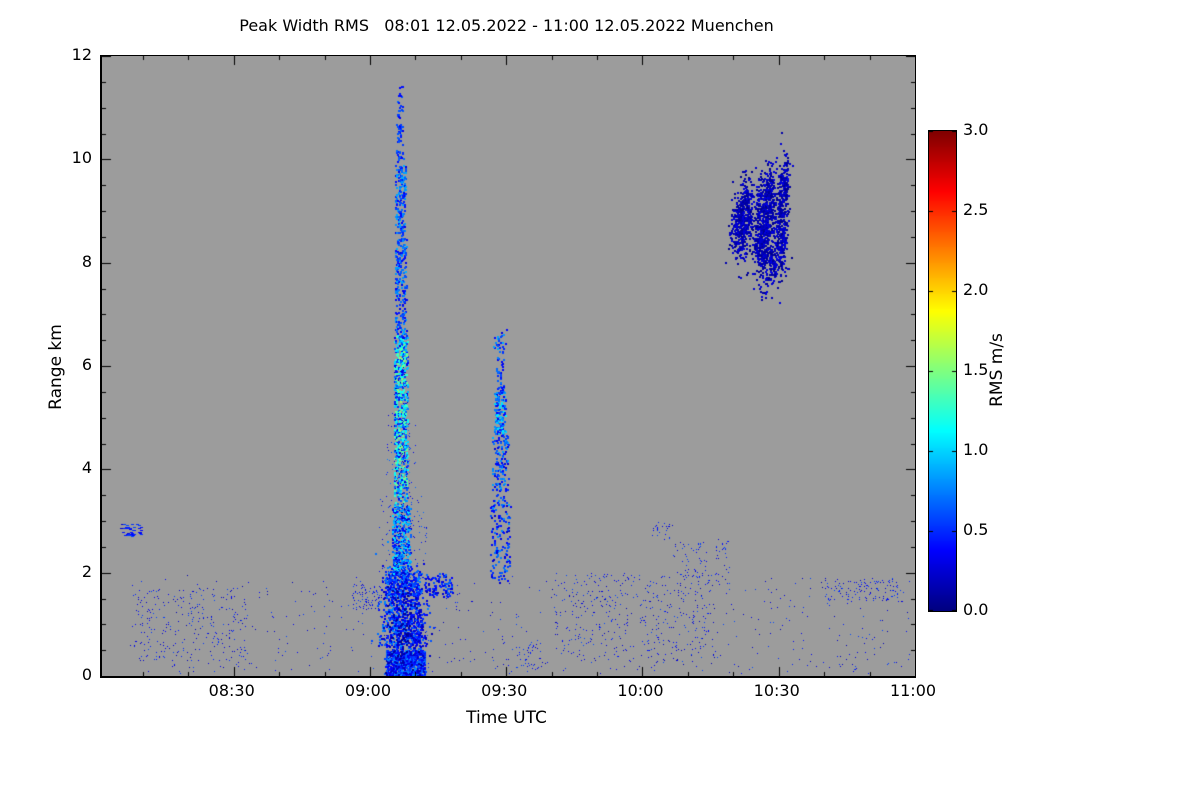  I want to click on y-tick-label: 10, so click(81, 158).